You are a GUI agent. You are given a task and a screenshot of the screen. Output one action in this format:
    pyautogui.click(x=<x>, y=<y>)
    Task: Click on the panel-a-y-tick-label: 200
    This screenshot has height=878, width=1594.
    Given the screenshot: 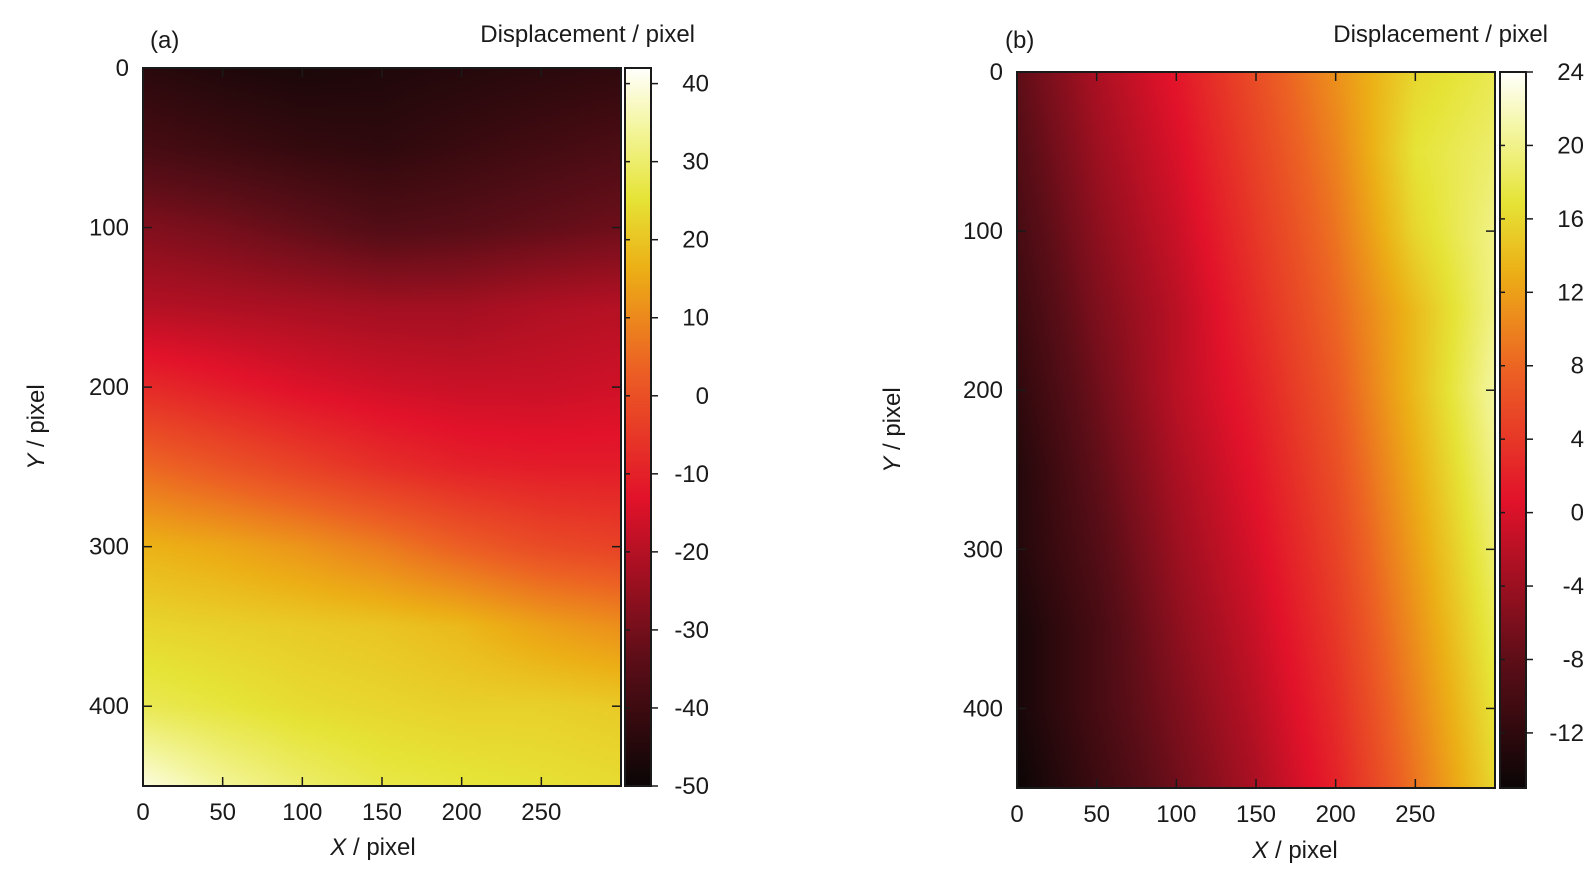 What is the action you would take?
    pyautogui.click(x=109, y=387)
    